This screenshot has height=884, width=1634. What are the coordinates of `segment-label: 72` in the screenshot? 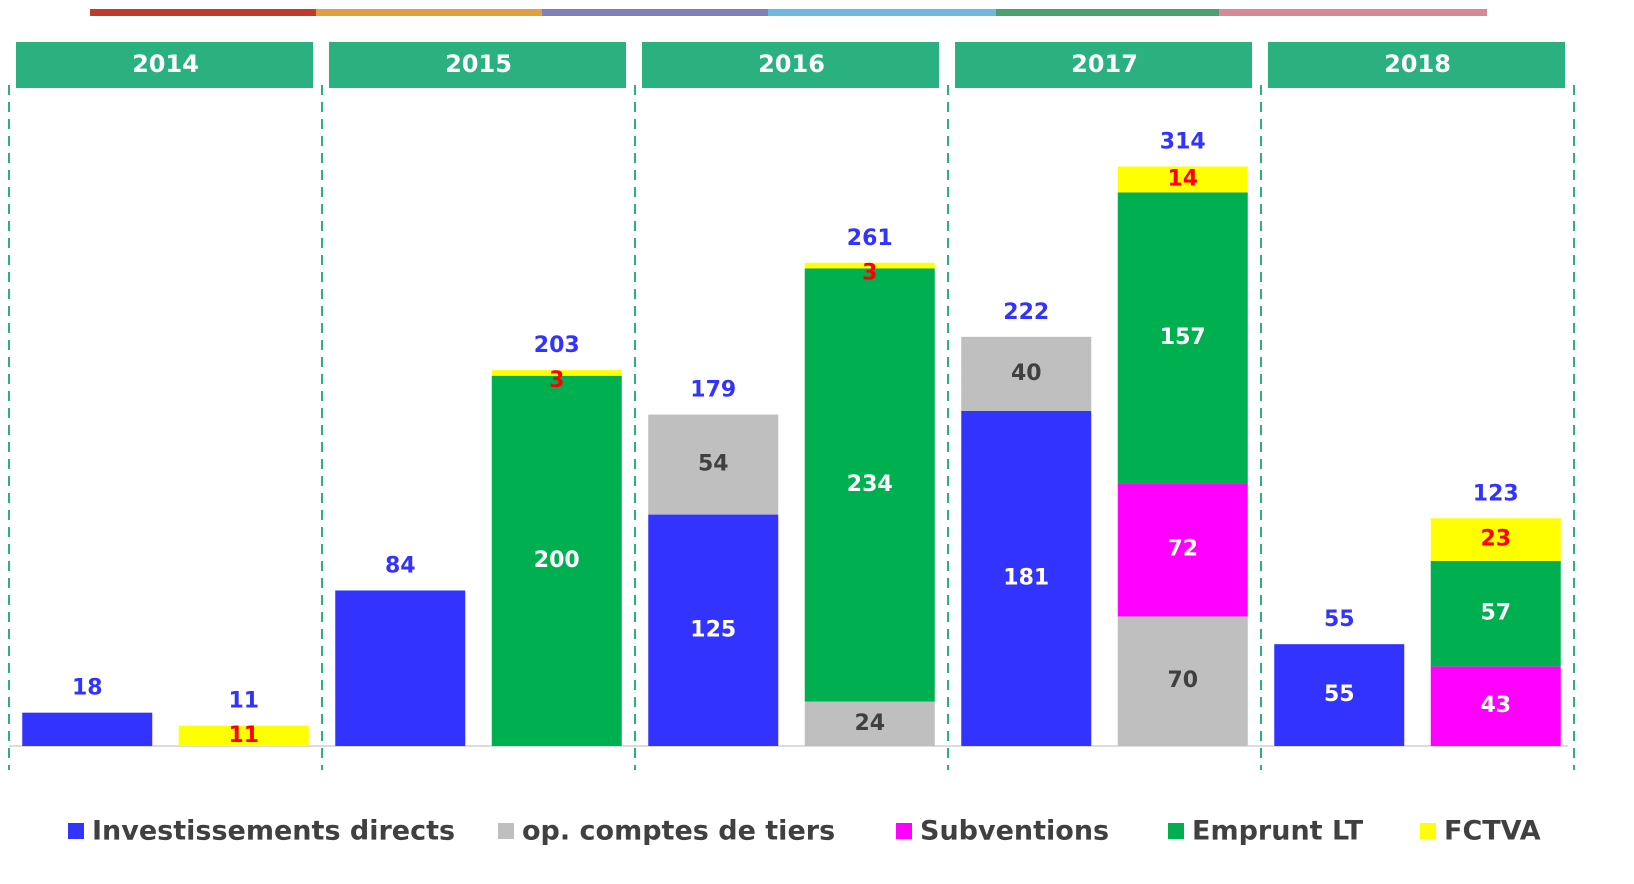 It's located at (1182, 549).